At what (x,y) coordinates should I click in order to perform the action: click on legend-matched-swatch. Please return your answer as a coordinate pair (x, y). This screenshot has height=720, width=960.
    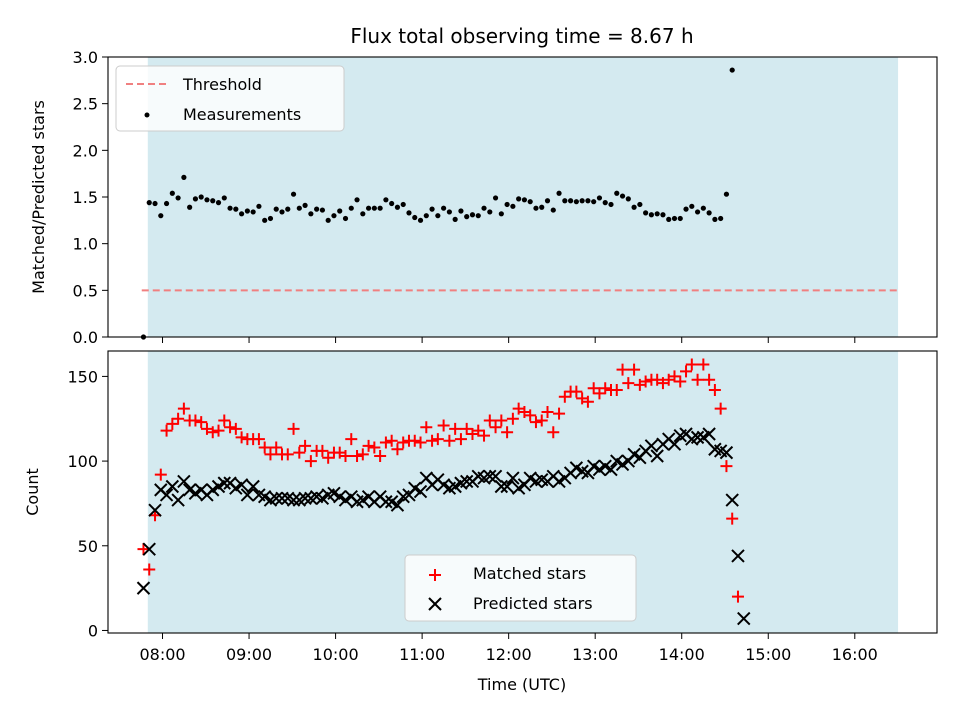
    Looking at the image, I should click on (435, 575).